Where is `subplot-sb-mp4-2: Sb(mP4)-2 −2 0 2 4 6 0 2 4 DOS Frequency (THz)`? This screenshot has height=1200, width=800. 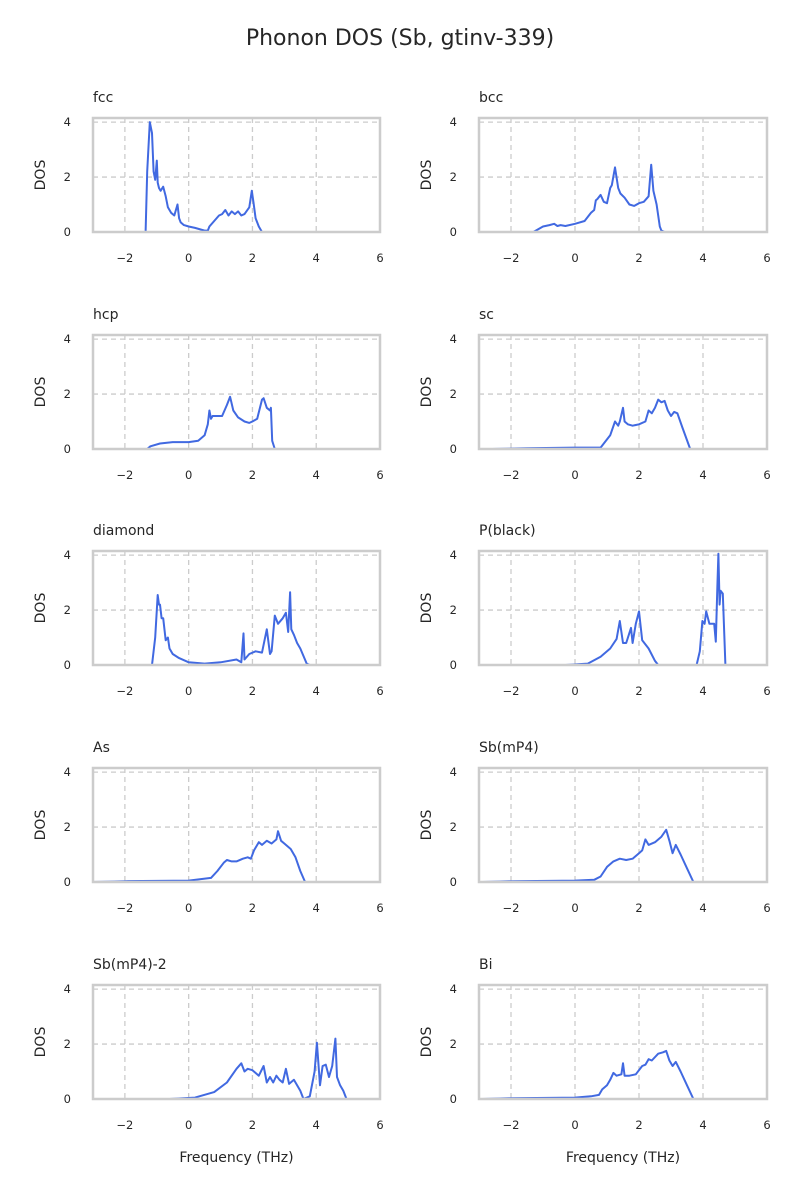
subplot-sb-mp4-2: Sb(mP4)-2 −2 0 2 4 6 0 2 4 DOS Frequency (THz) is located at coordinates (208, 1061).